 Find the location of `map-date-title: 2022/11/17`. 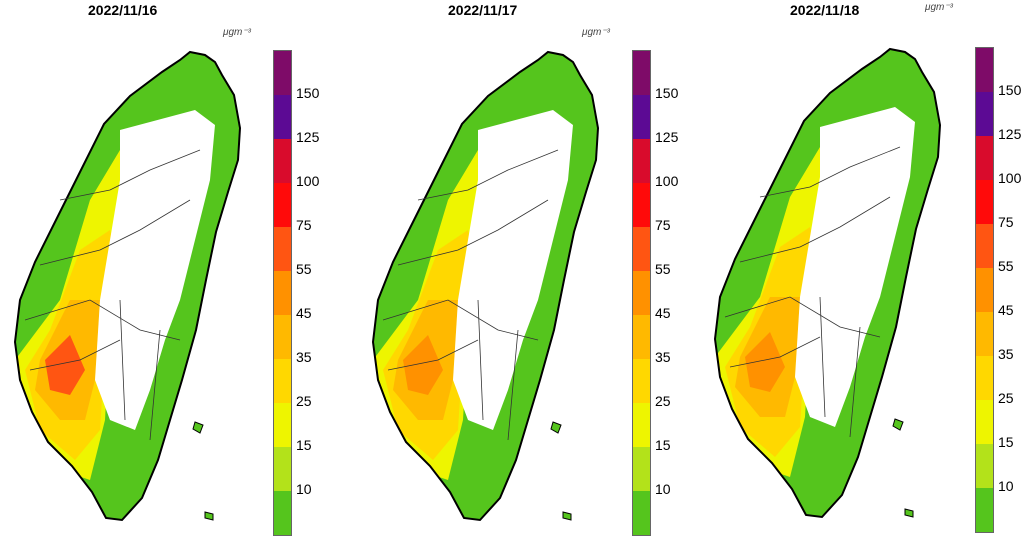

map-date-title: 2022/11/17 is located at coordinates (483, 10).